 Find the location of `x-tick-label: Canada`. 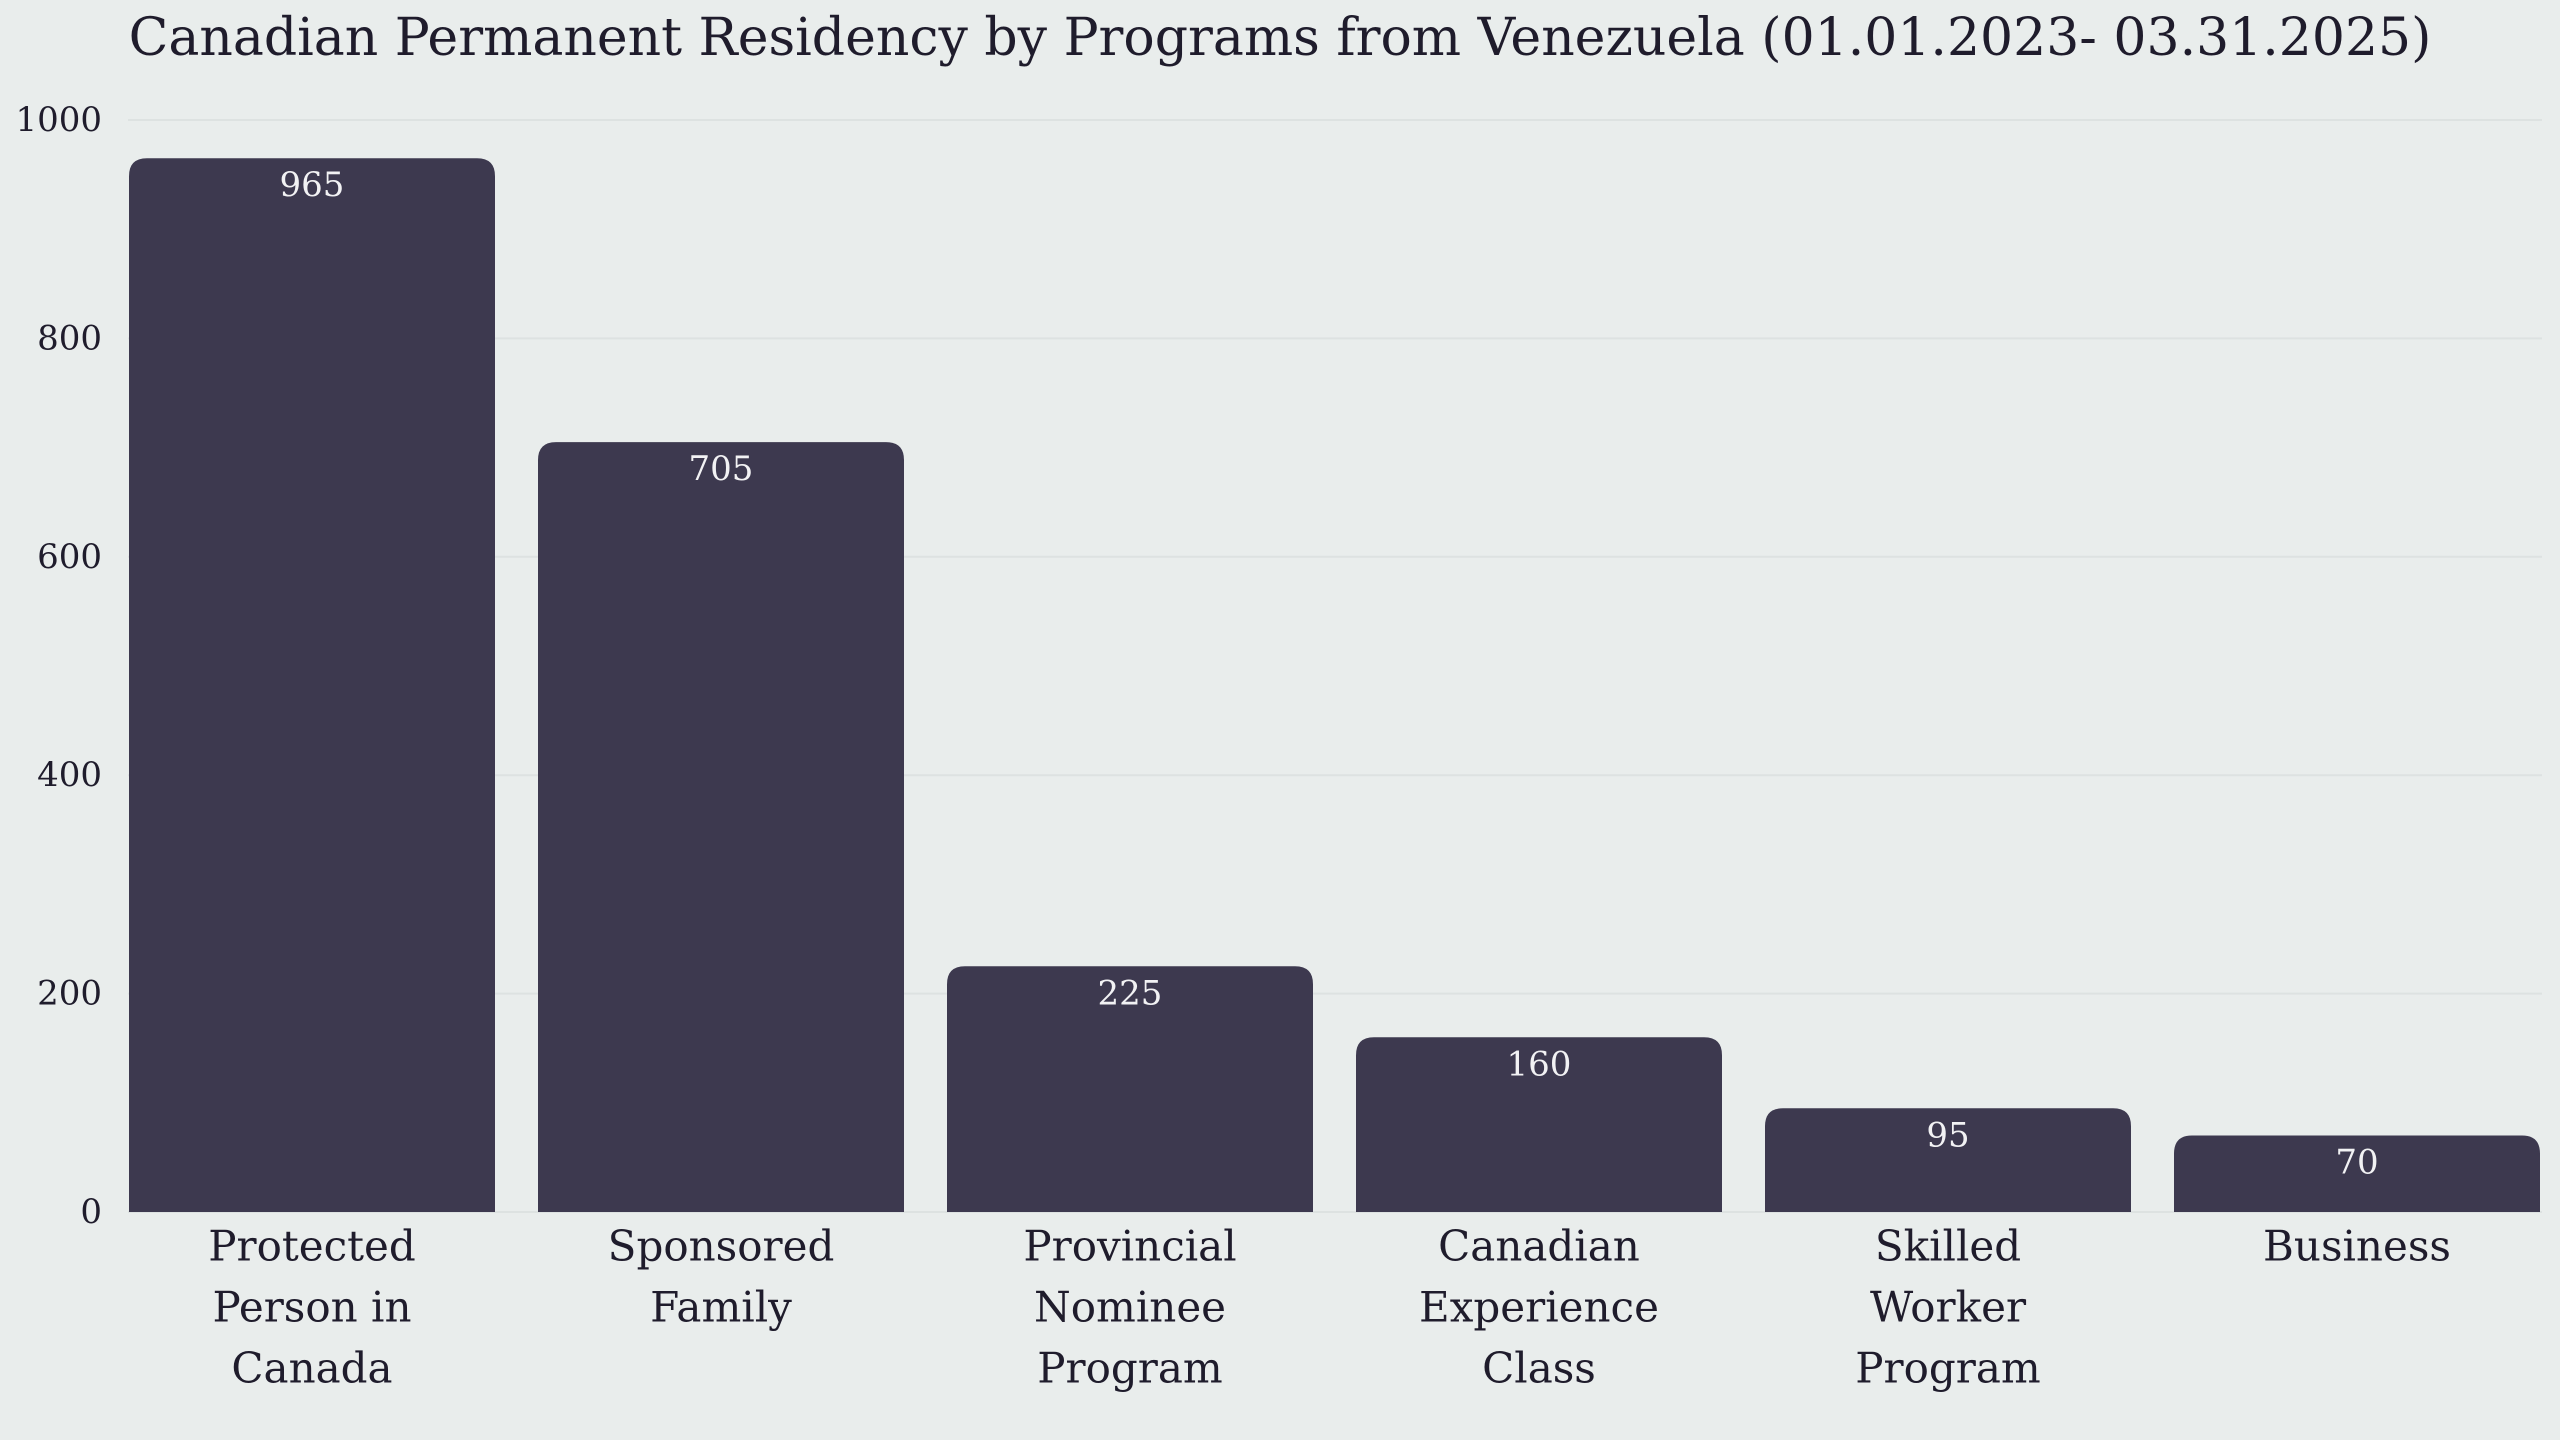

x-tick-label: Canada is located at coordinates (311, 1368).